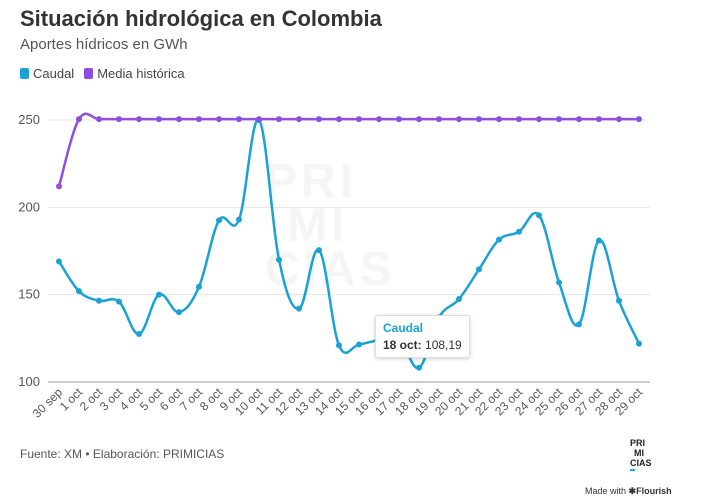 The image size is (727, 504). Describe the element at coordinates (54, 73) in the screenshot. I see `legend-label-caudal: Caudal` at that location.